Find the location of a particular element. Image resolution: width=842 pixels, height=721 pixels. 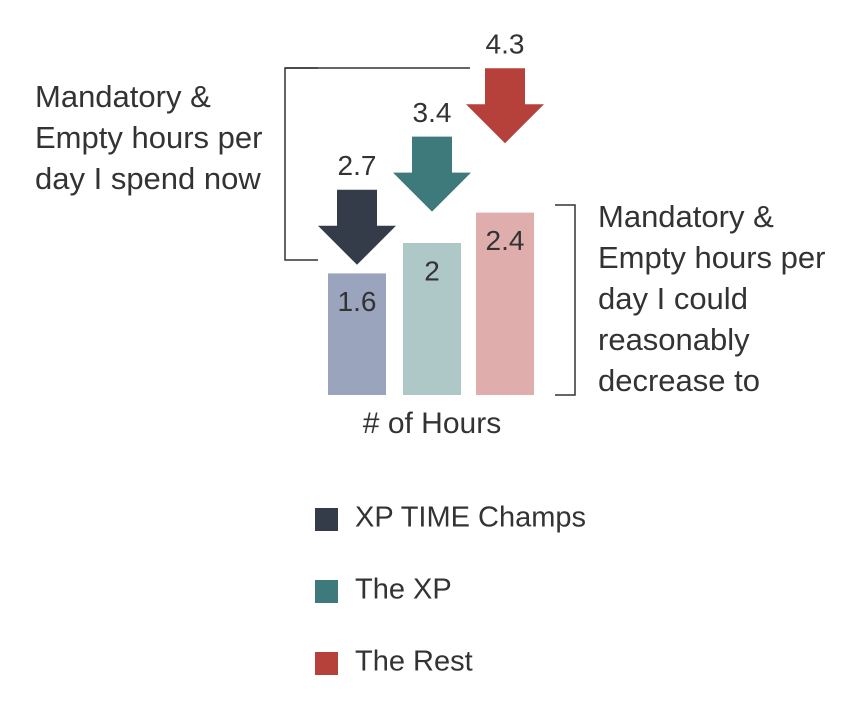

bracket-now is located at coordinates (301, 164).